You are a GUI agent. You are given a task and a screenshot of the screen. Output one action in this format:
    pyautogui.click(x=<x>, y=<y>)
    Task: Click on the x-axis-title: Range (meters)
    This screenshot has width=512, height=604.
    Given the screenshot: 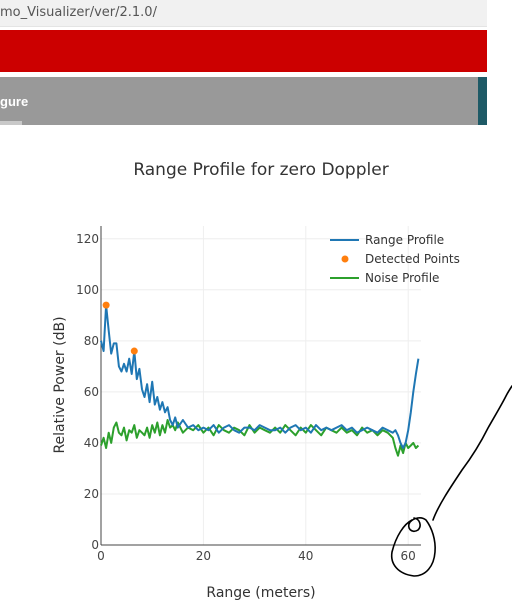 What is the action you would take?
    pyautogui.click(x=260, y=593)
    